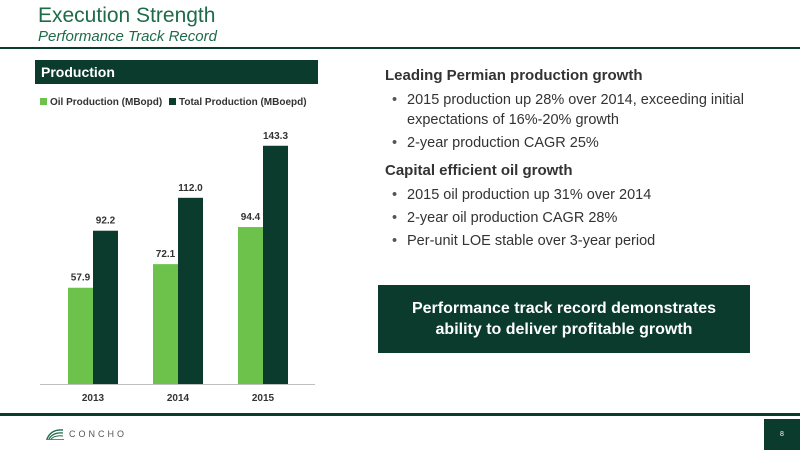  Describe the element at coordinates (479, 170) in the screenshot. I see `heading-oil-growth: Capital efficient oil growth` at that location.